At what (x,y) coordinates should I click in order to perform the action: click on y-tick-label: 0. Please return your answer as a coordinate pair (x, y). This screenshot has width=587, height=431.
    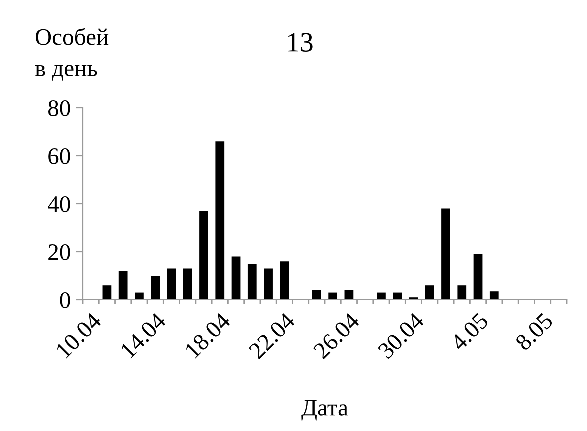
    Looking at the image, I should click on (65, 300).